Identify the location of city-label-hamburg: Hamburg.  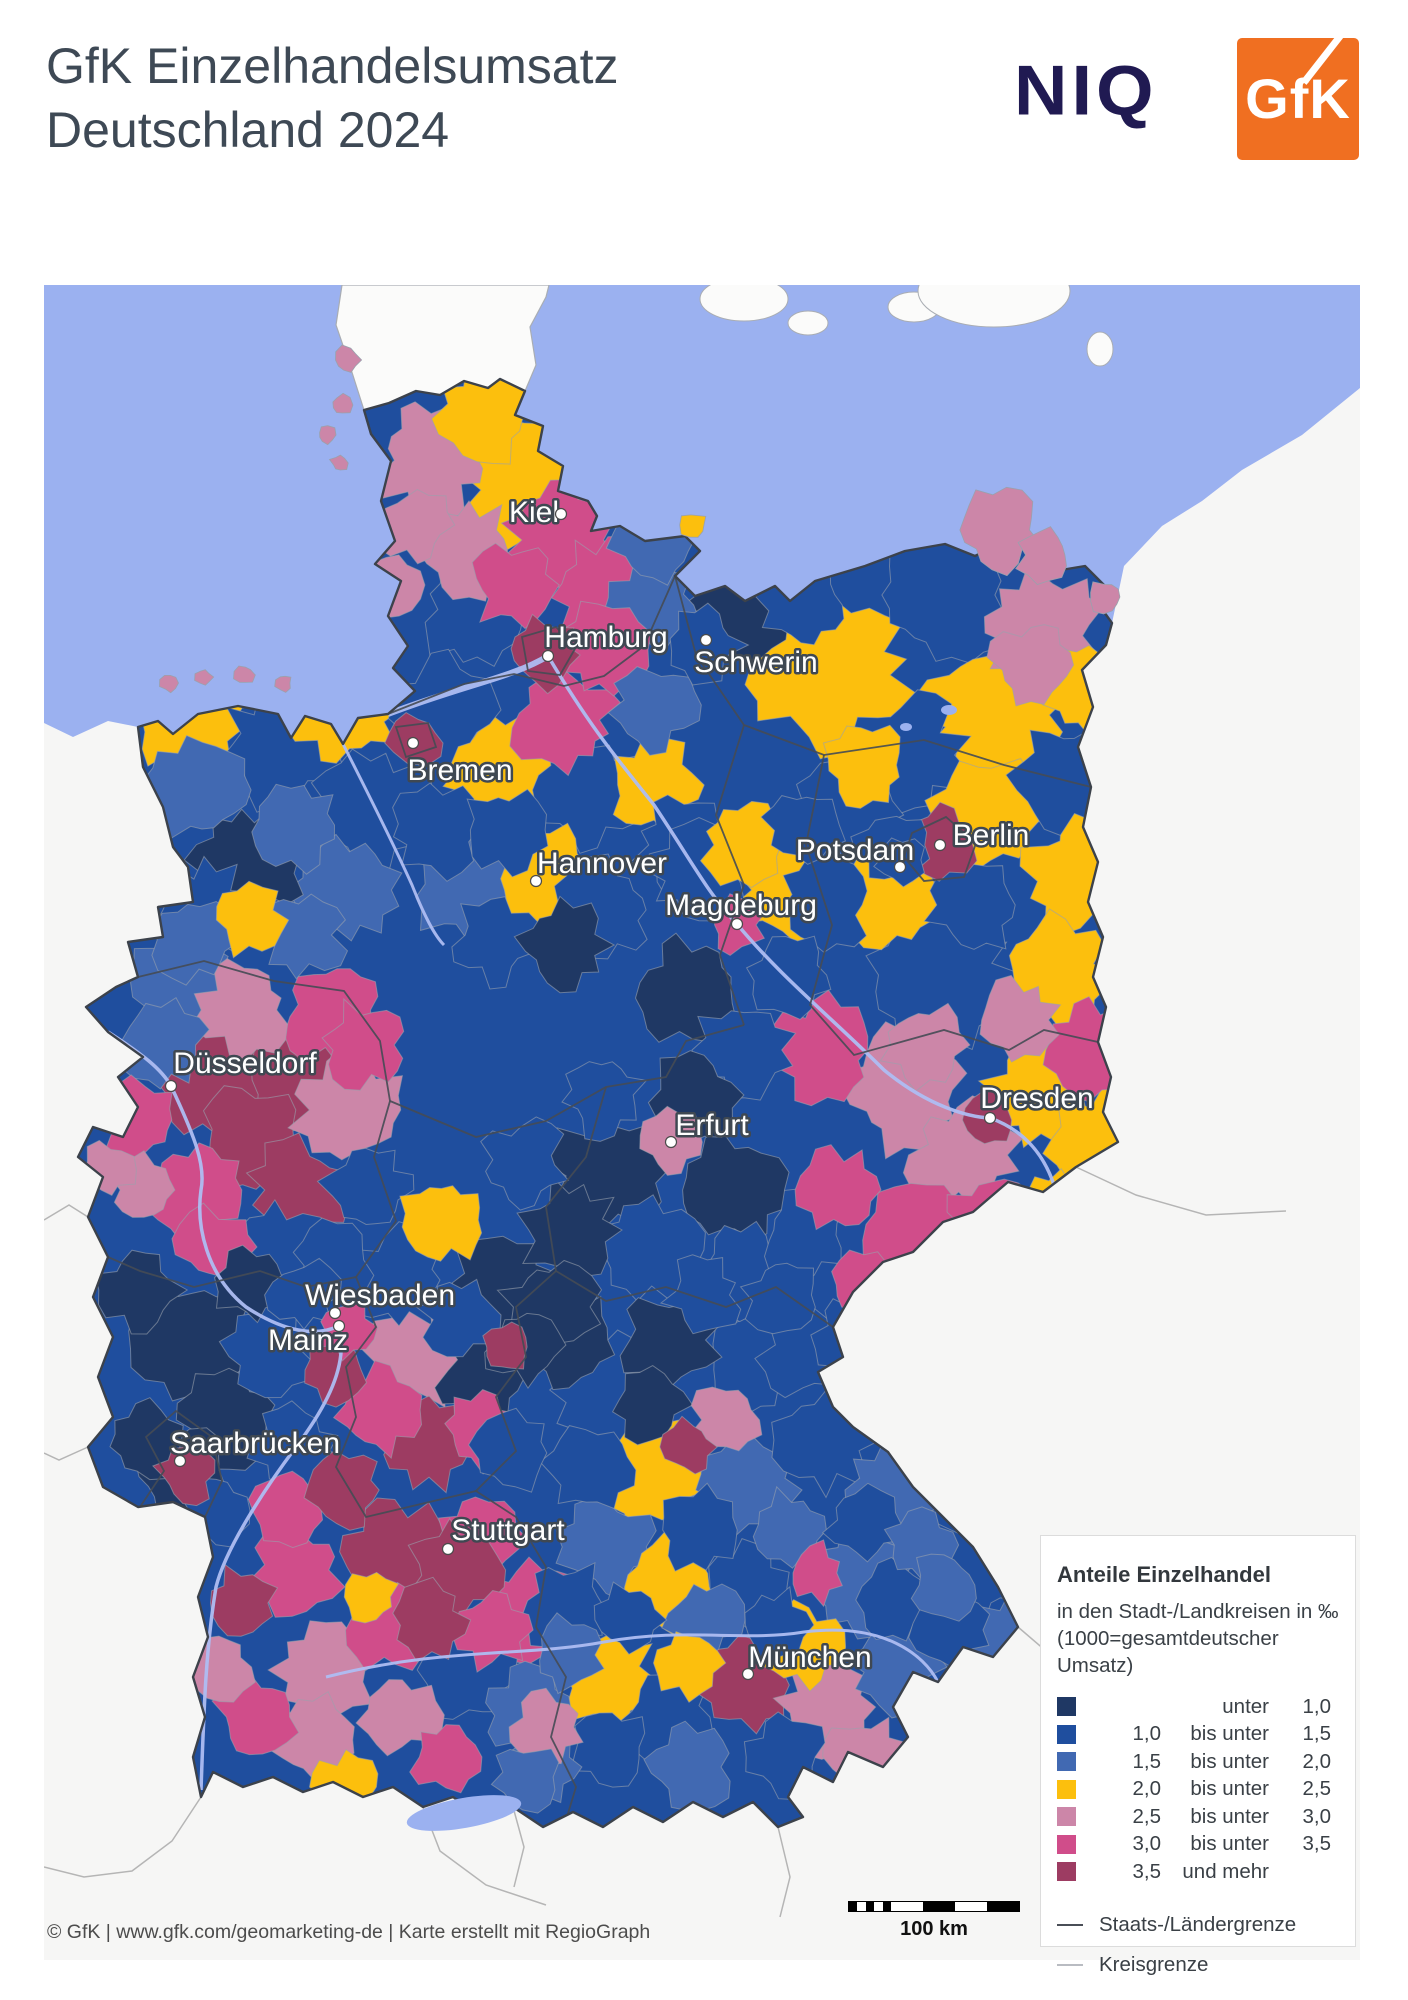
(605, 637).